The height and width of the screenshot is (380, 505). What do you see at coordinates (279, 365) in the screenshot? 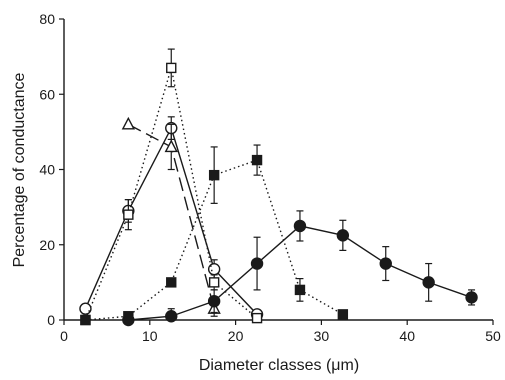
I see `x-axis-title: Diameter classes (μm)` at bounding box center [279, 365].